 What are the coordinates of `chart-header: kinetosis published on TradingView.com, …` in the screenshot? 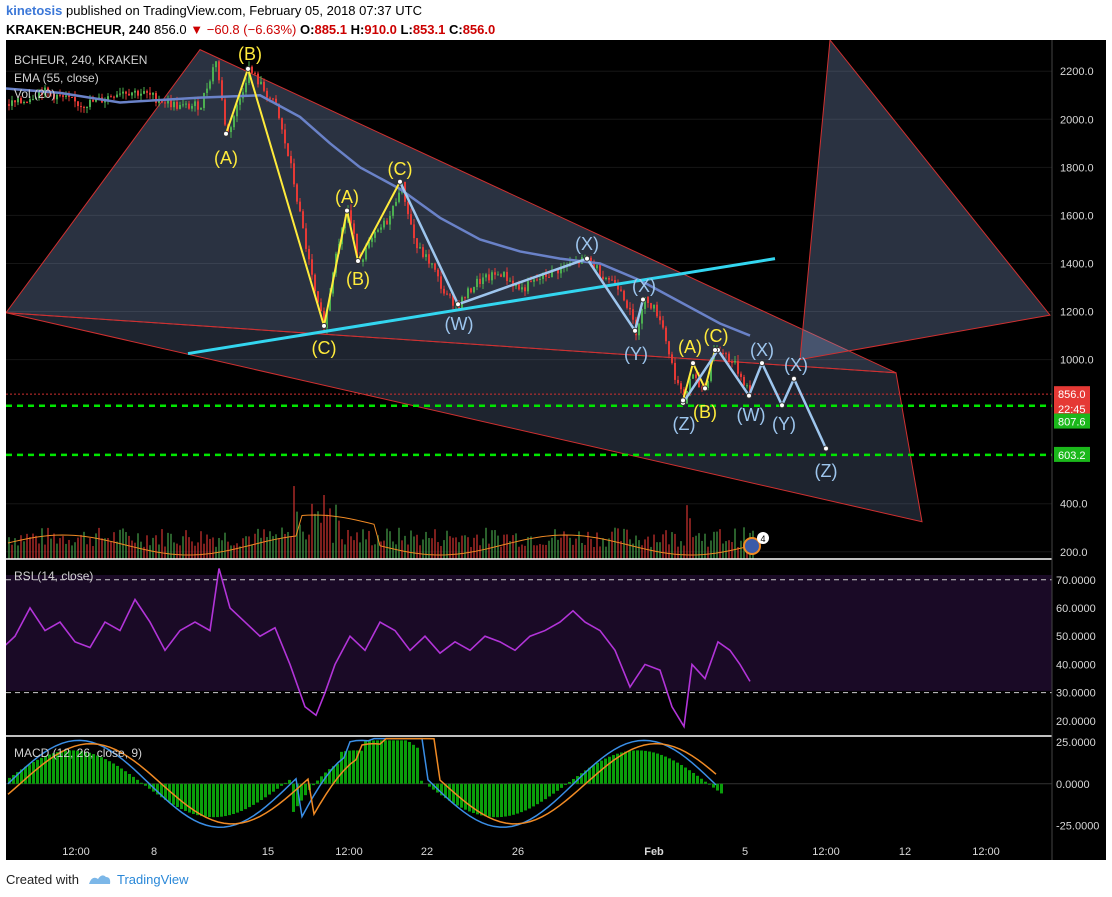 It's located at (556, 20).